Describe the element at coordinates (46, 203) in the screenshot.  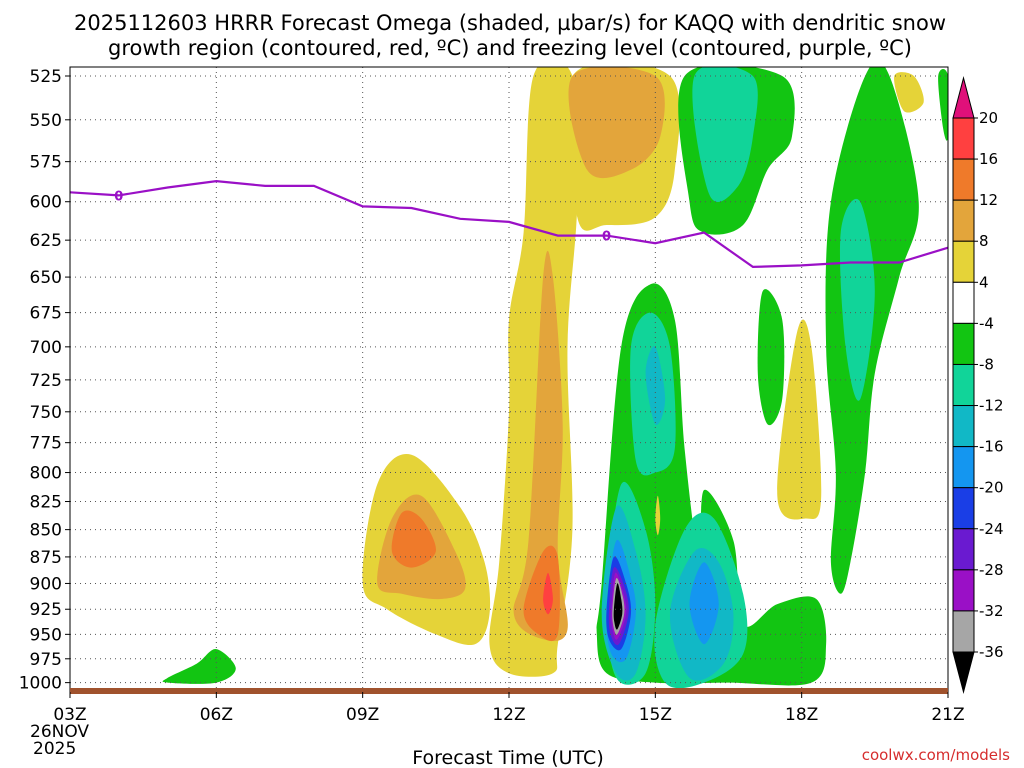
I see `y-tick-label-600: 600` at that location.